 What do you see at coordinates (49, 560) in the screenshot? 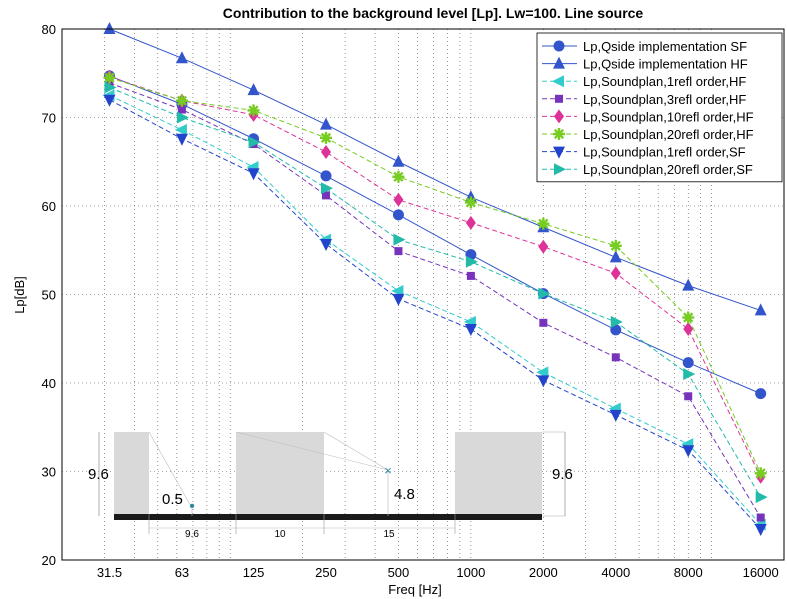
I see `y-tick-label: 20` at bounding box center [49, 560].